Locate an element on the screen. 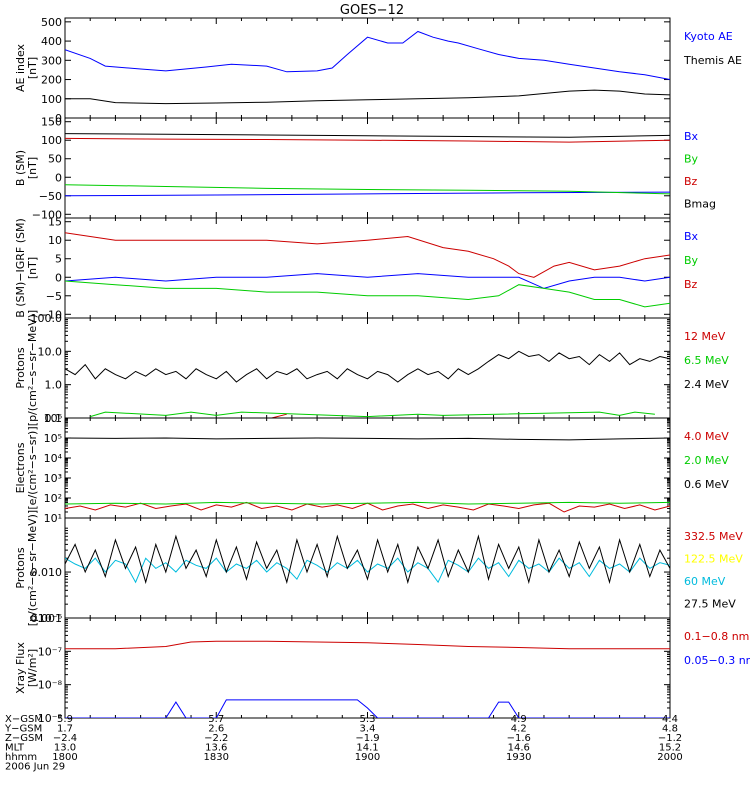  orbit-value: 15.2 is located at coordinates (670, 748).